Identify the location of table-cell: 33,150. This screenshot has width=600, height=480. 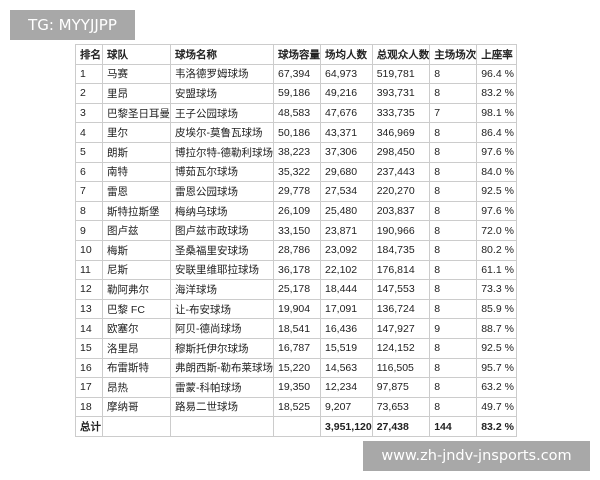
(297, 230).